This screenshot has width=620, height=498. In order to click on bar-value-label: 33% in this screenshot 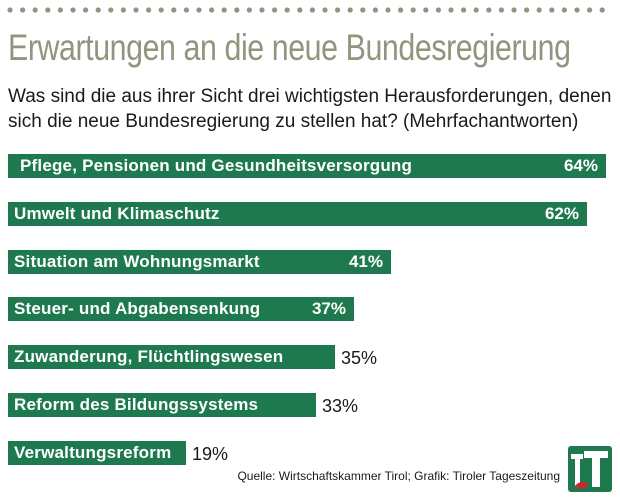, I will do `click(340, 406)`.